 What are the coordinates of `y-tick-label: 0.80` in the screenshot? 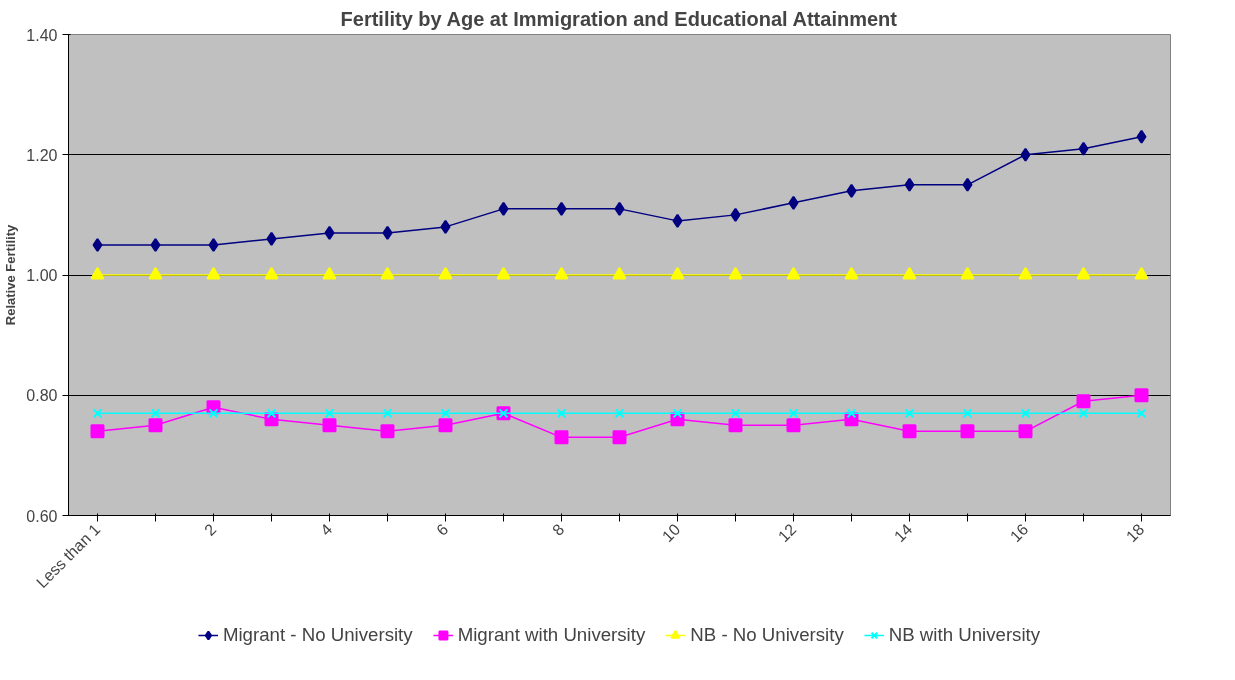 It's located at (42, 396).